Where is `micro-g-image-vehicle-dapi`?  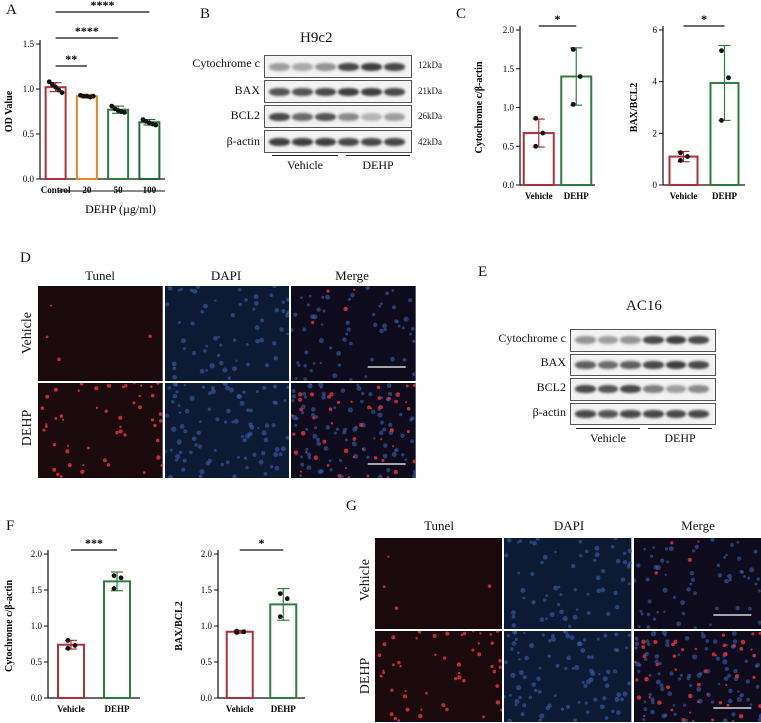 micro-g-image-vehicle-dapi is located at coordinates (568, 583).